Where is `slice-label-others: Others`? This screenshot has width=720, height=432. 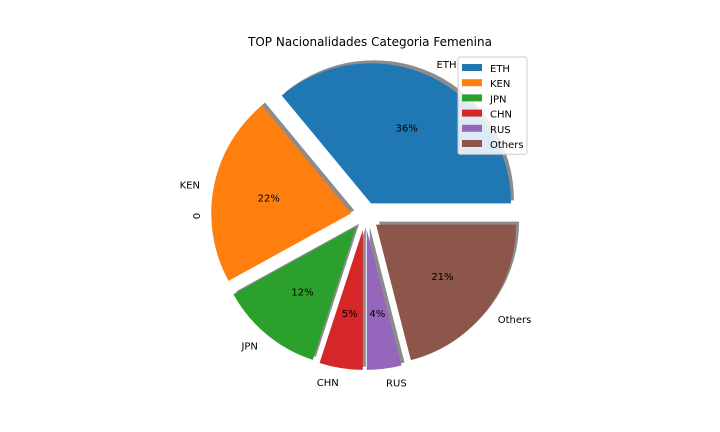
slice-label-others: Others is located at coordinates (515, 320).